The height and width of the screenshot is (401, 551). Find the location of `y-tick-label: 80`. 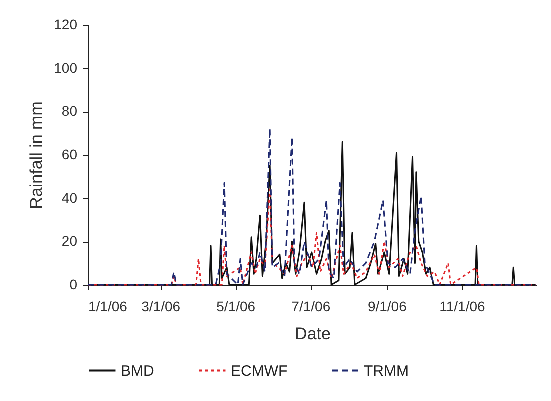

y-tick-label: 80 is located at coordinates (70, 111).